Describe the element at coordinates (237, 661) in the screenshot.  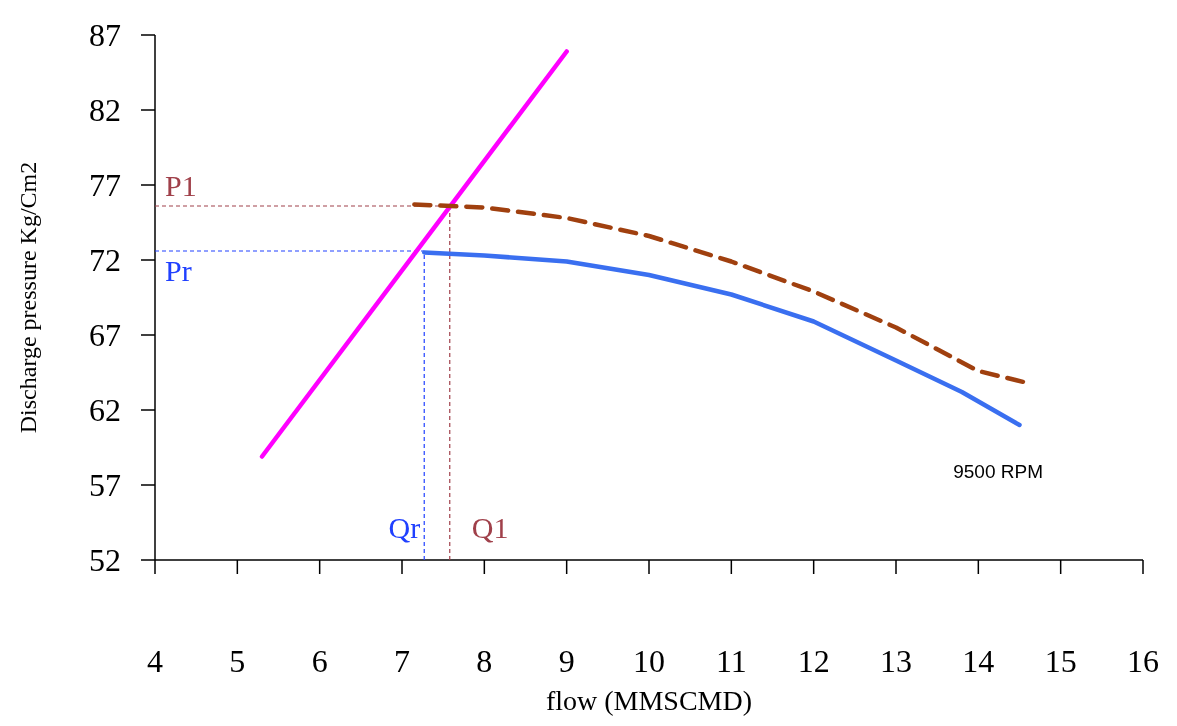
I see `x-tick-label: 5` at that location.